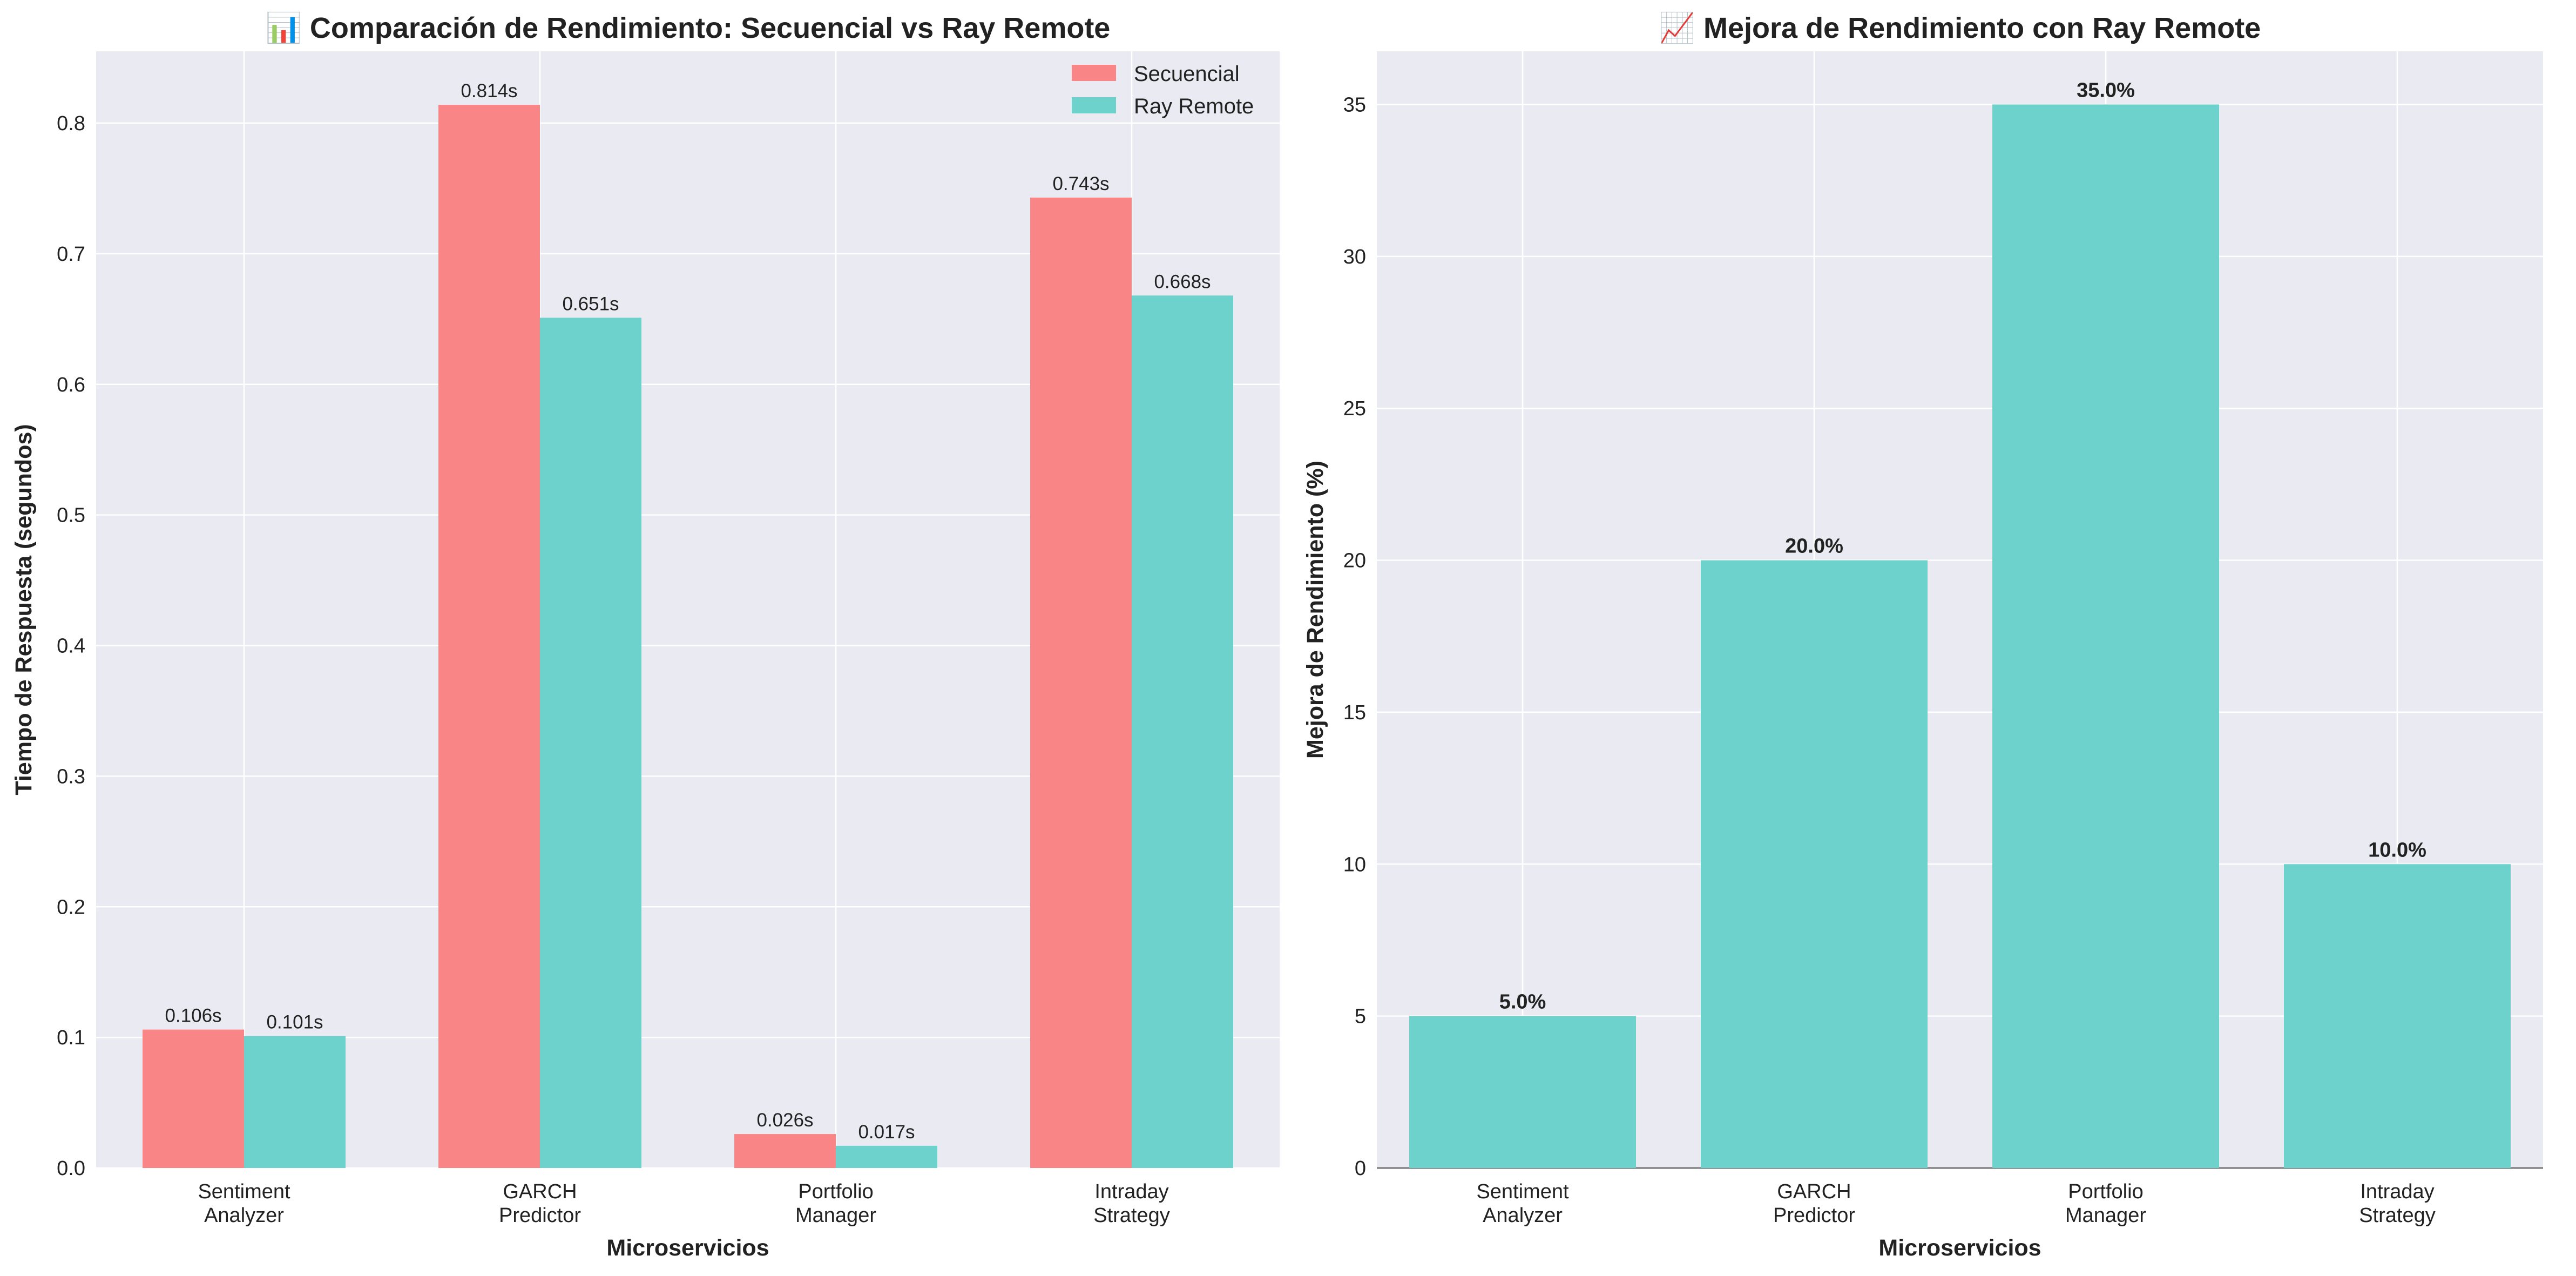 This screenshot has width=2576, height=1276. Describe the element at coordinates (1187, 74) in the screenshot. I see `legend-label-secuencial: Secuencial` at that location.